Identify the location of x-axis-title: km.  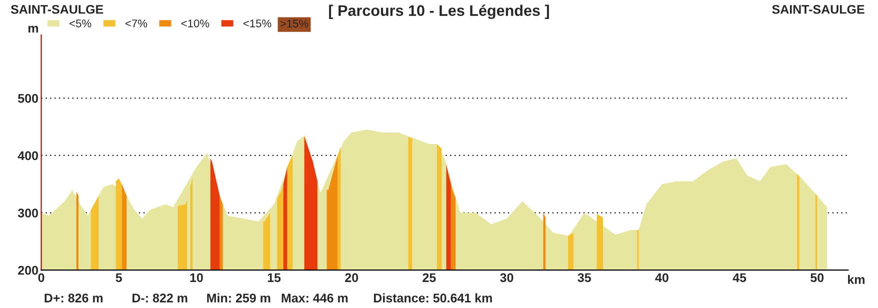
(856, 279).